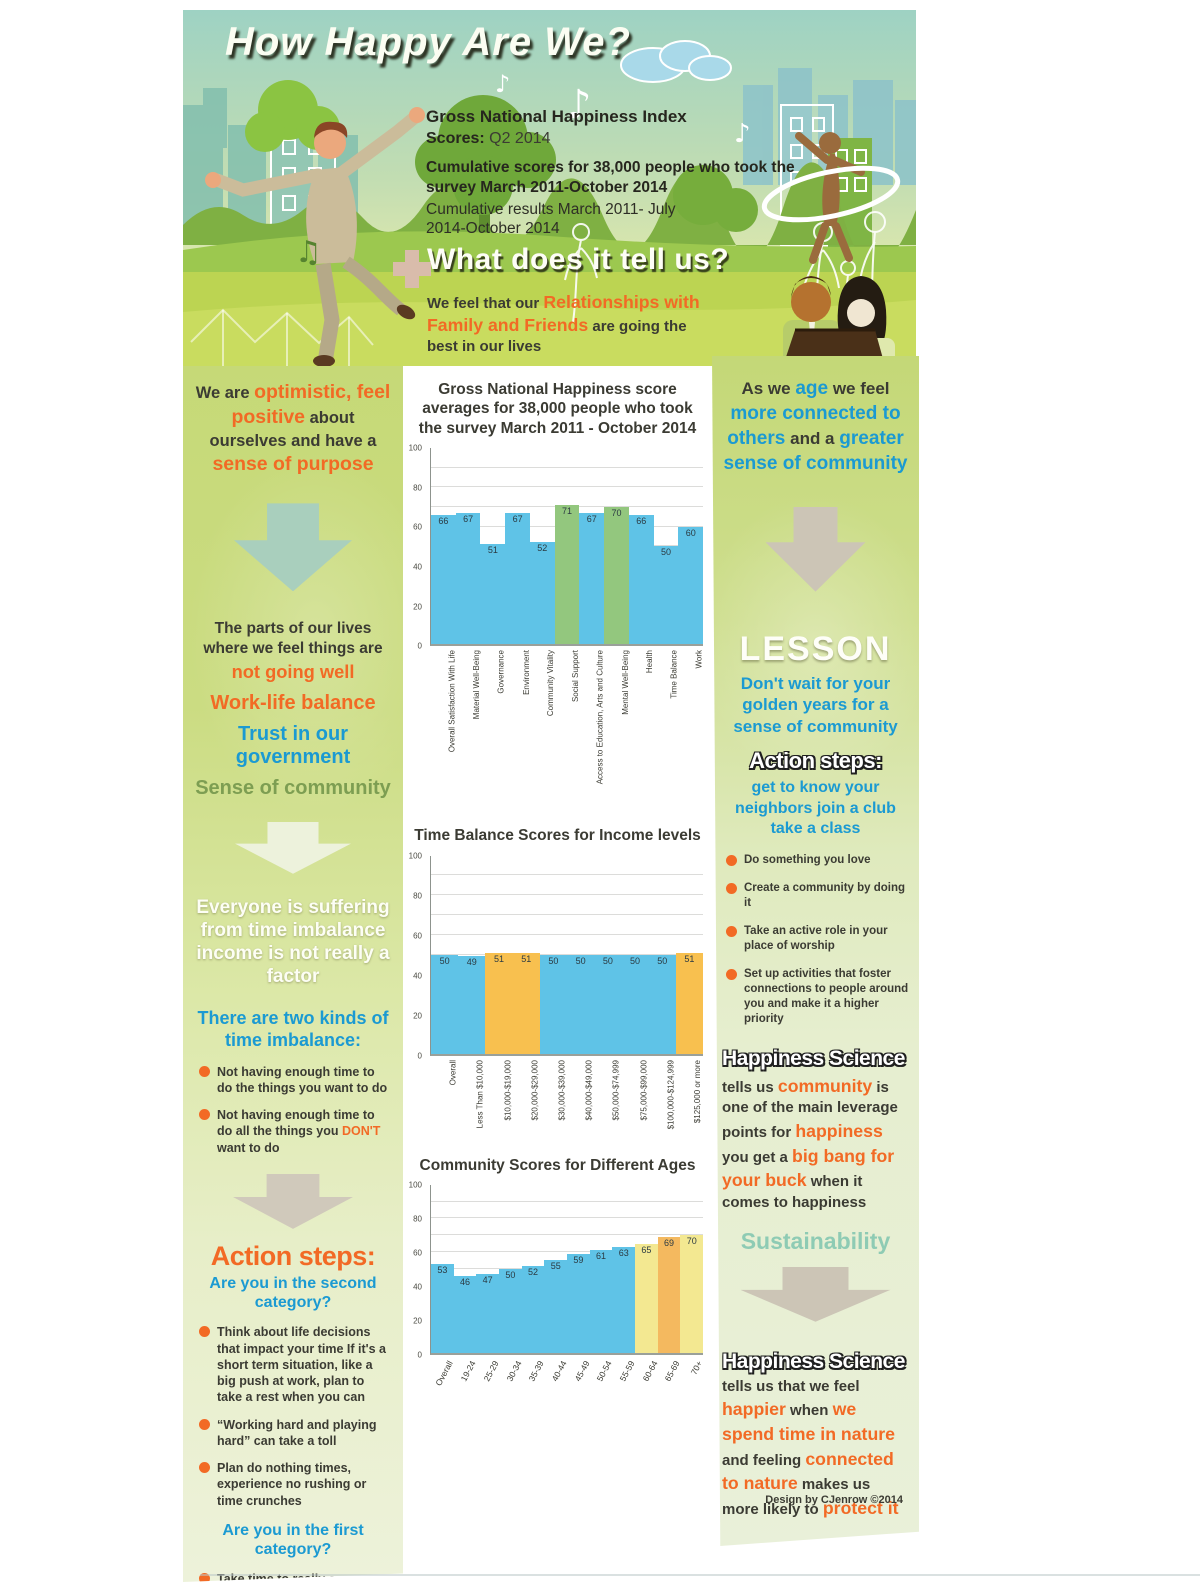 The width and height of the screenshot is (1200, 1582). What do you see at coordinates (517, 720) in the screenshot?
I see `x-tick: Environment` at bounding box center [517, 720].